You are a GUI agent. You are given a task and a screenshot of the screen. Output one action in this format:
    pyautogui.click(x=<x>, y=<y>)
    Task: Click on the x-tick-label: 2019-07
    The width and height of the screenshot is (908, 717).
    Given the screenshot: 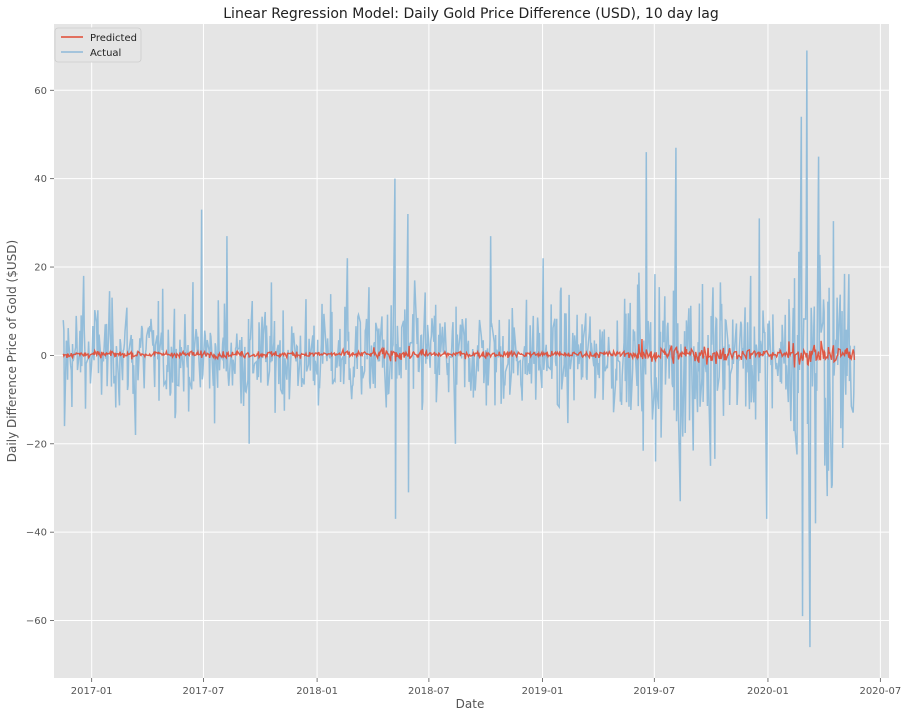 What is the action you would take?
    pyautogui.click(x=654, y=691)
    